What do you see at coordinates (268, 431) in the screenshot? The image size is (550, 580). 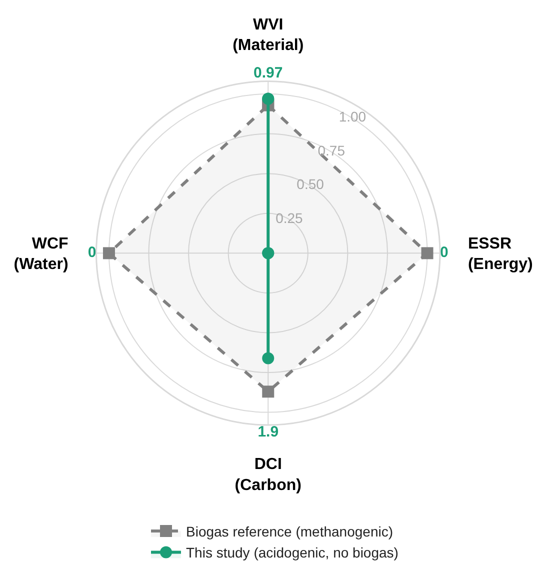 I see `text: 1.9` at bounding box center [268, 431].